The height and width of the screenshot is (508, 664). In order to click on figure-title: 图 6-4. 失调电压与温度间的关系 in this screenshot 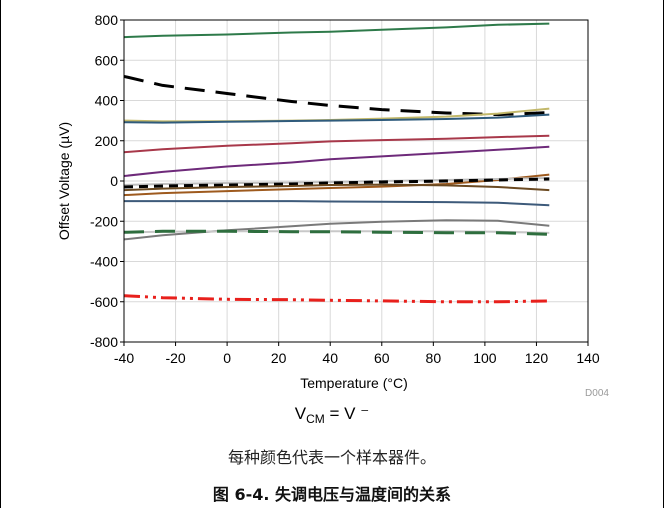, I will do `click(332, 493)`.